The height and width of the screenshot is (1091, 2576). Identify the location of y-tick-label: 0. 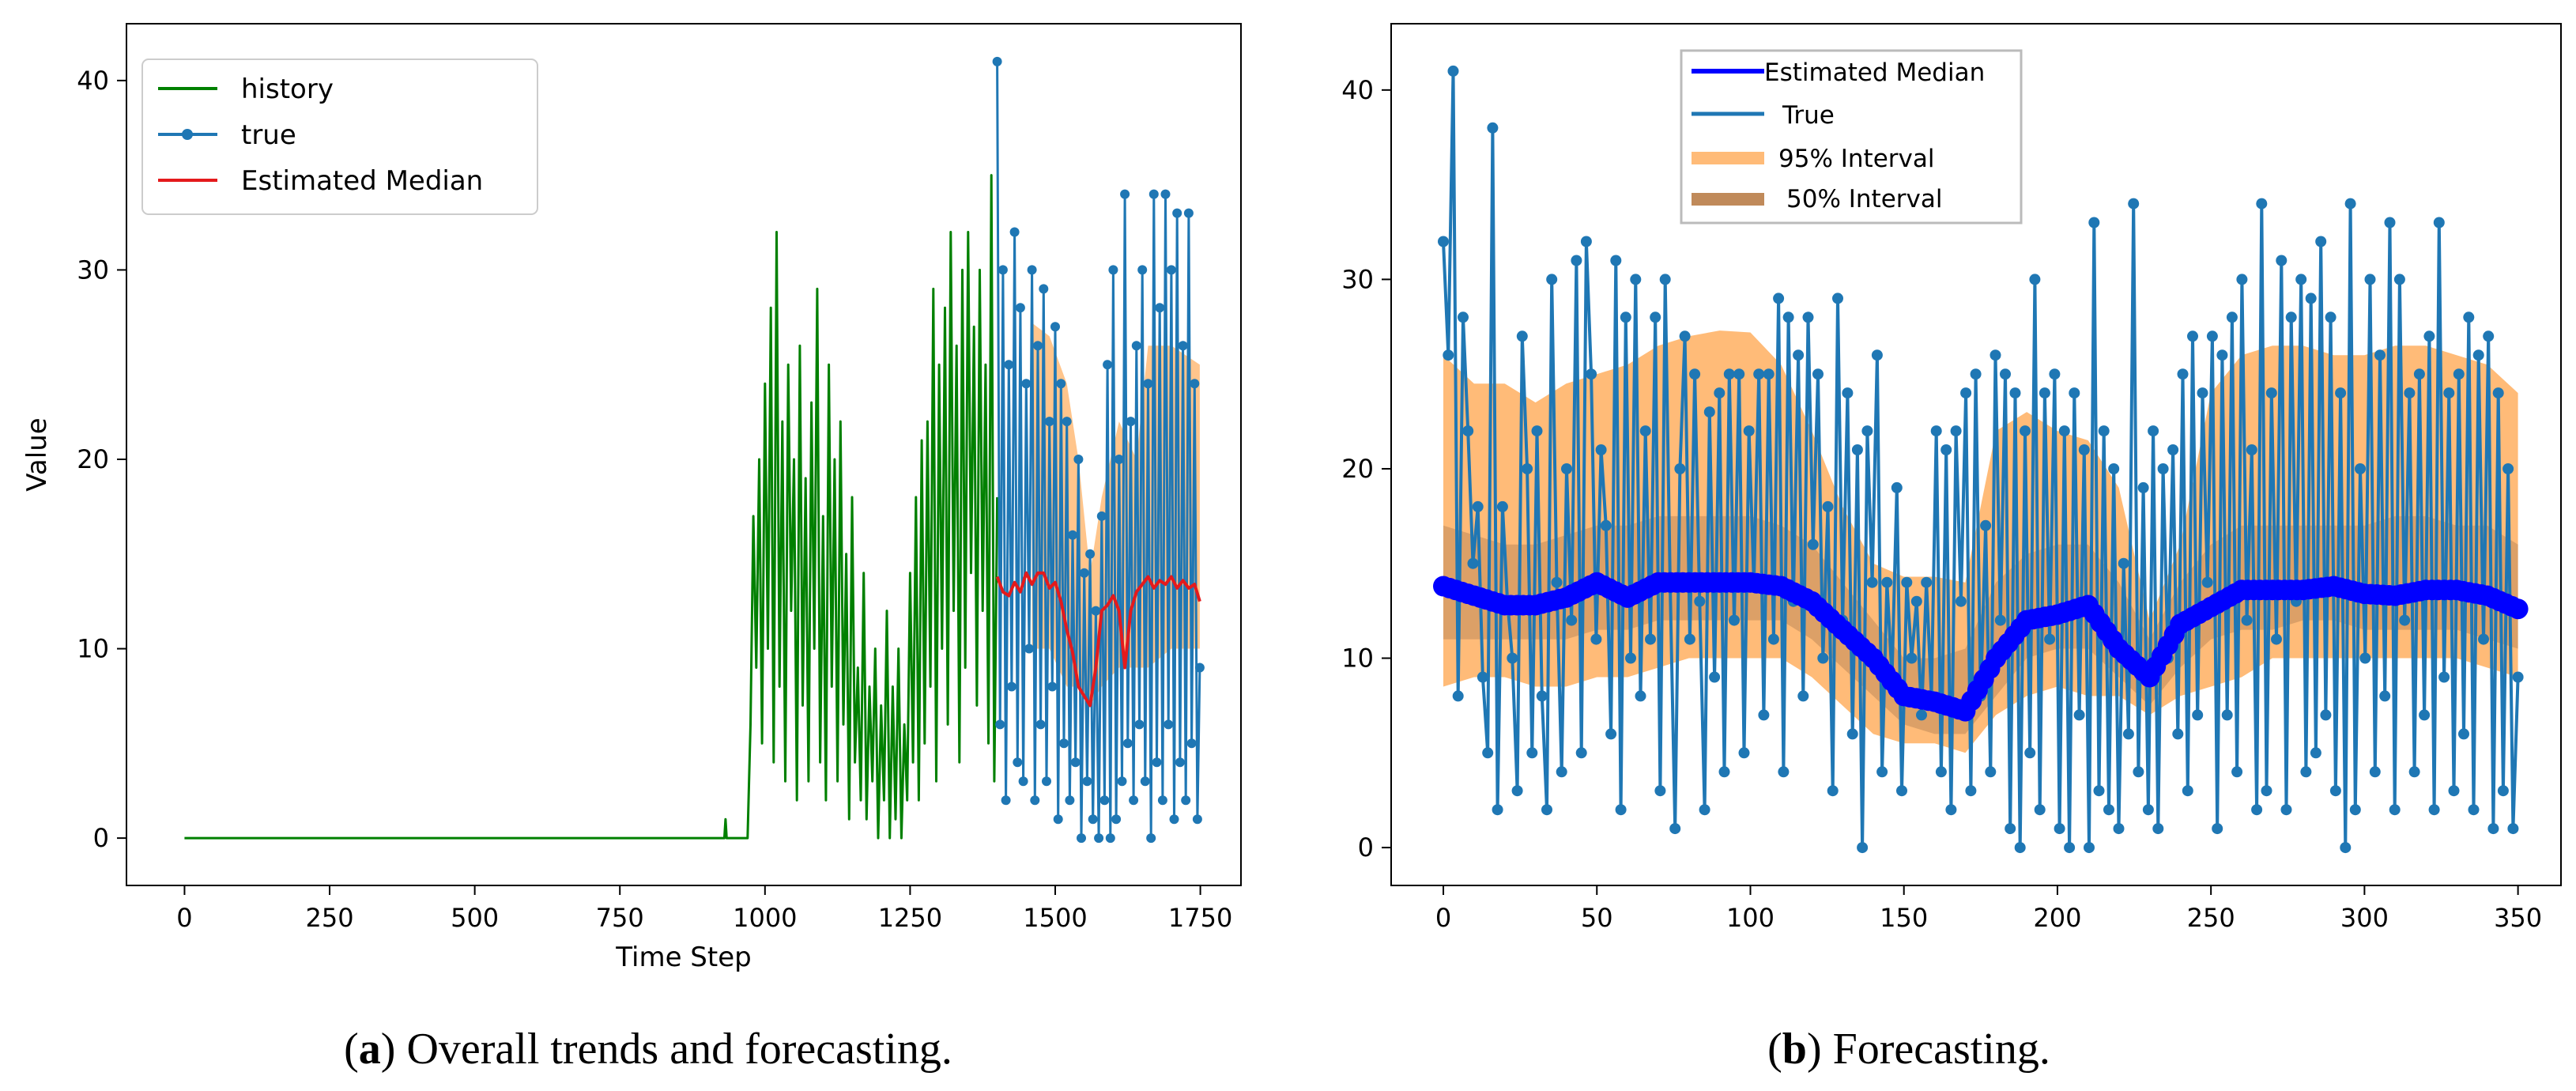
(1366, 848).